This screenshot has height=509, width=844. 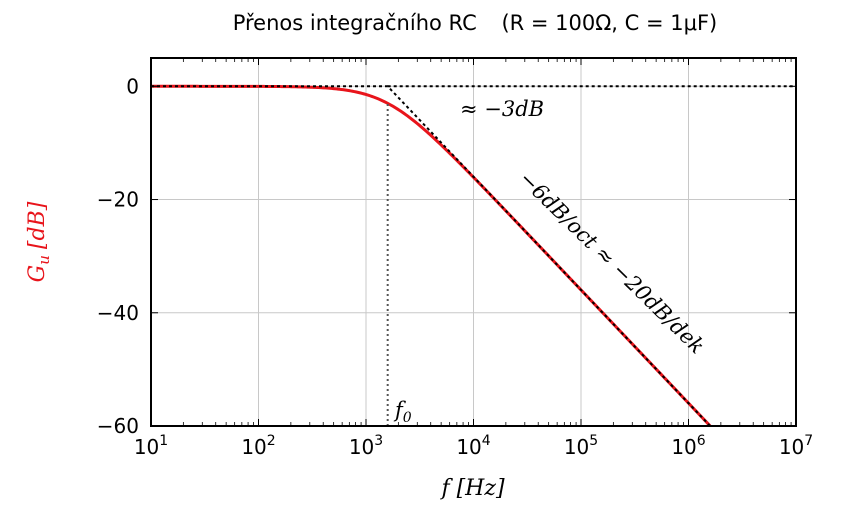 What do you see at coordinates (44, 260) in the screenshot?
I see `y-label-subscript: u` at bounding box center [44, 260].